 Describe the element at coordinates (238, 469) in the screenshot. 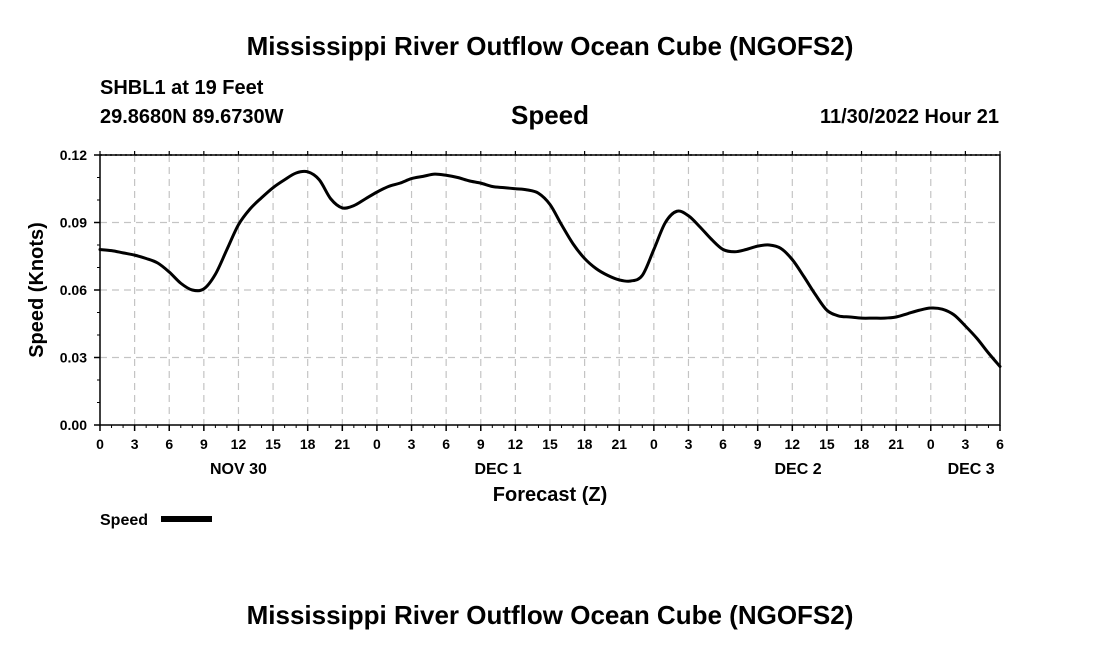

I see `x-day-label: NOV 30` at that location.